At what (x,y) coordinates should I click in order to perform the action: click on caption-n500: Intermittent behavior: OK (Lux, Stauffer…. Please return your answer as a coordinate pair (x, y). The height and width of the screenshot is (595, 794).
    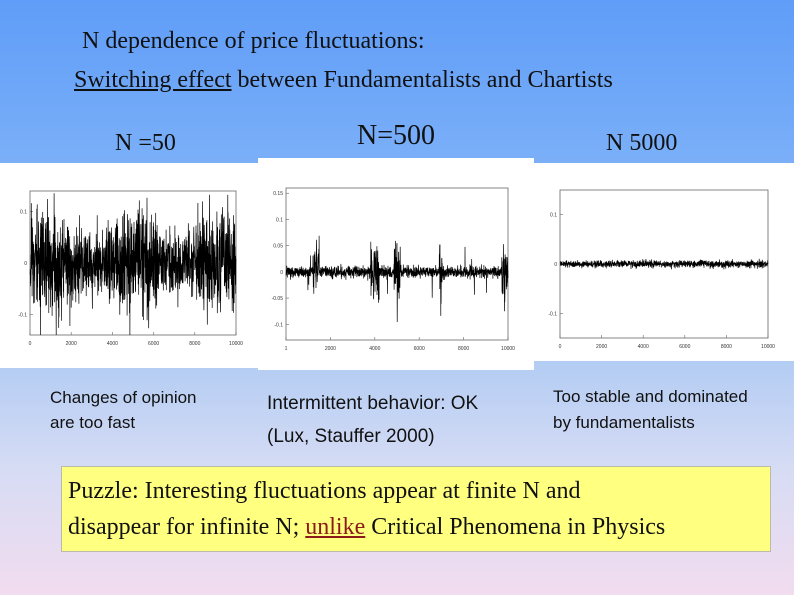
    Looking at the image, I should click on (372, 420).